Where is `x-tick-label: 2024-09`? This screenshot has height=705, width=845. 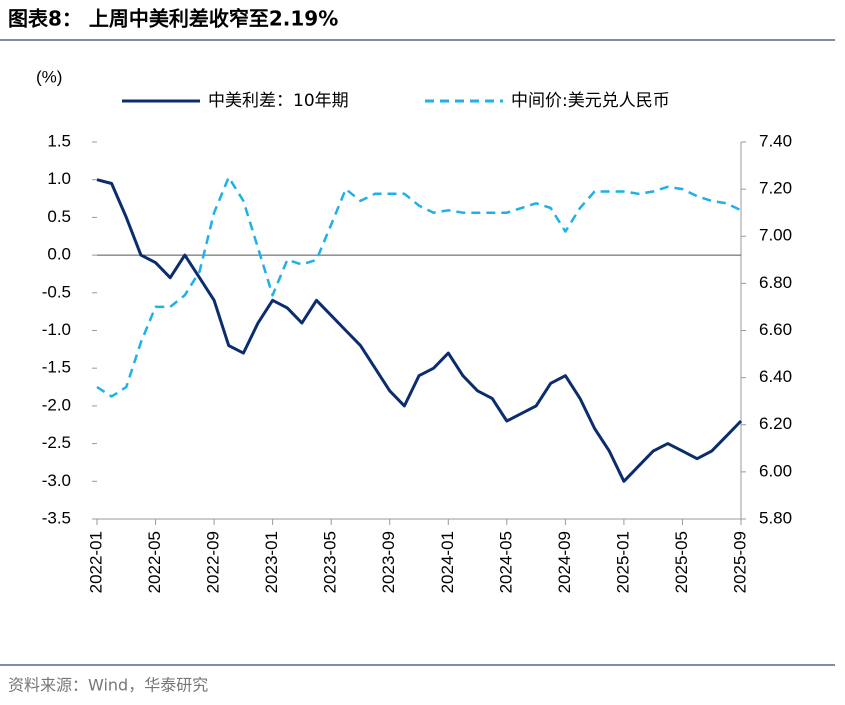 x-tick-label: 2024-09 is located at coordinates (564, 562).